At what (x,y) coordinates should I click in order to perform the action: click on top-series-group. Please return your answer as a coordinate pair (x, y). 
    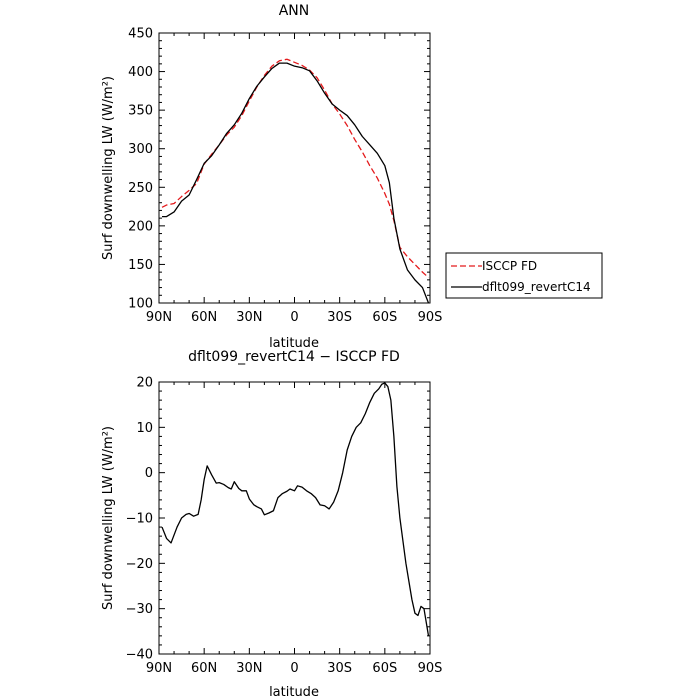
    Looking at the image, I should click on (295, 181).